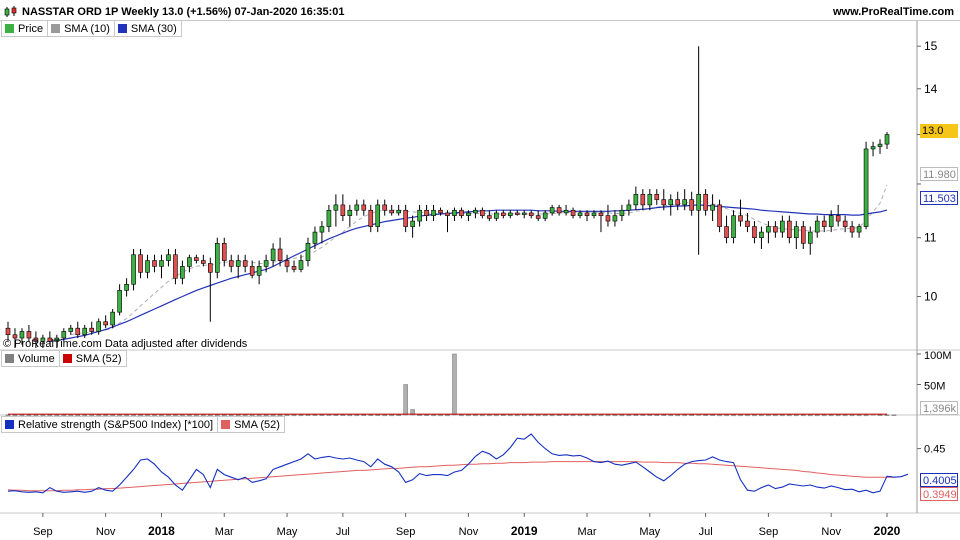 This screenshot has width=960, height=540. Describe the element at coordinates (893, 12) in the screenshot. I see `site-link: www.ProRealTime.com` at that location.